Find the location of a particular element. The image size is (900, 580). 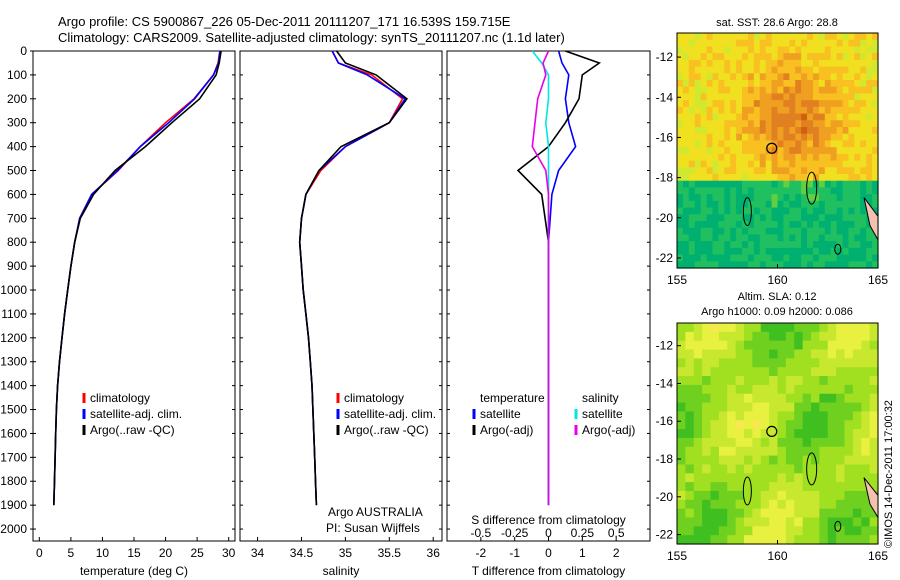

x-tick-label: 35.5 is located at coordinates (390, 553).